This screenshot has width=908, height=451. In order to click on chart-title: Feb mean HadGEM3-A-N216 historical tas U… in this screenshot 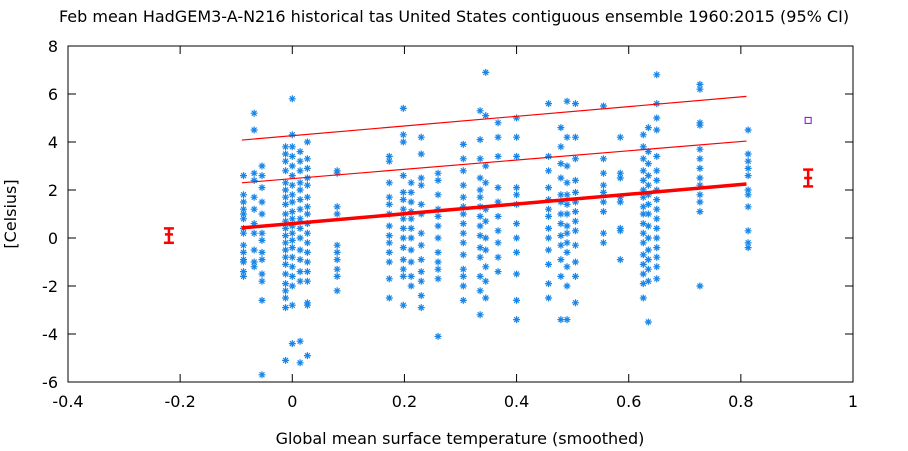, I will do `click(454, 16)`.